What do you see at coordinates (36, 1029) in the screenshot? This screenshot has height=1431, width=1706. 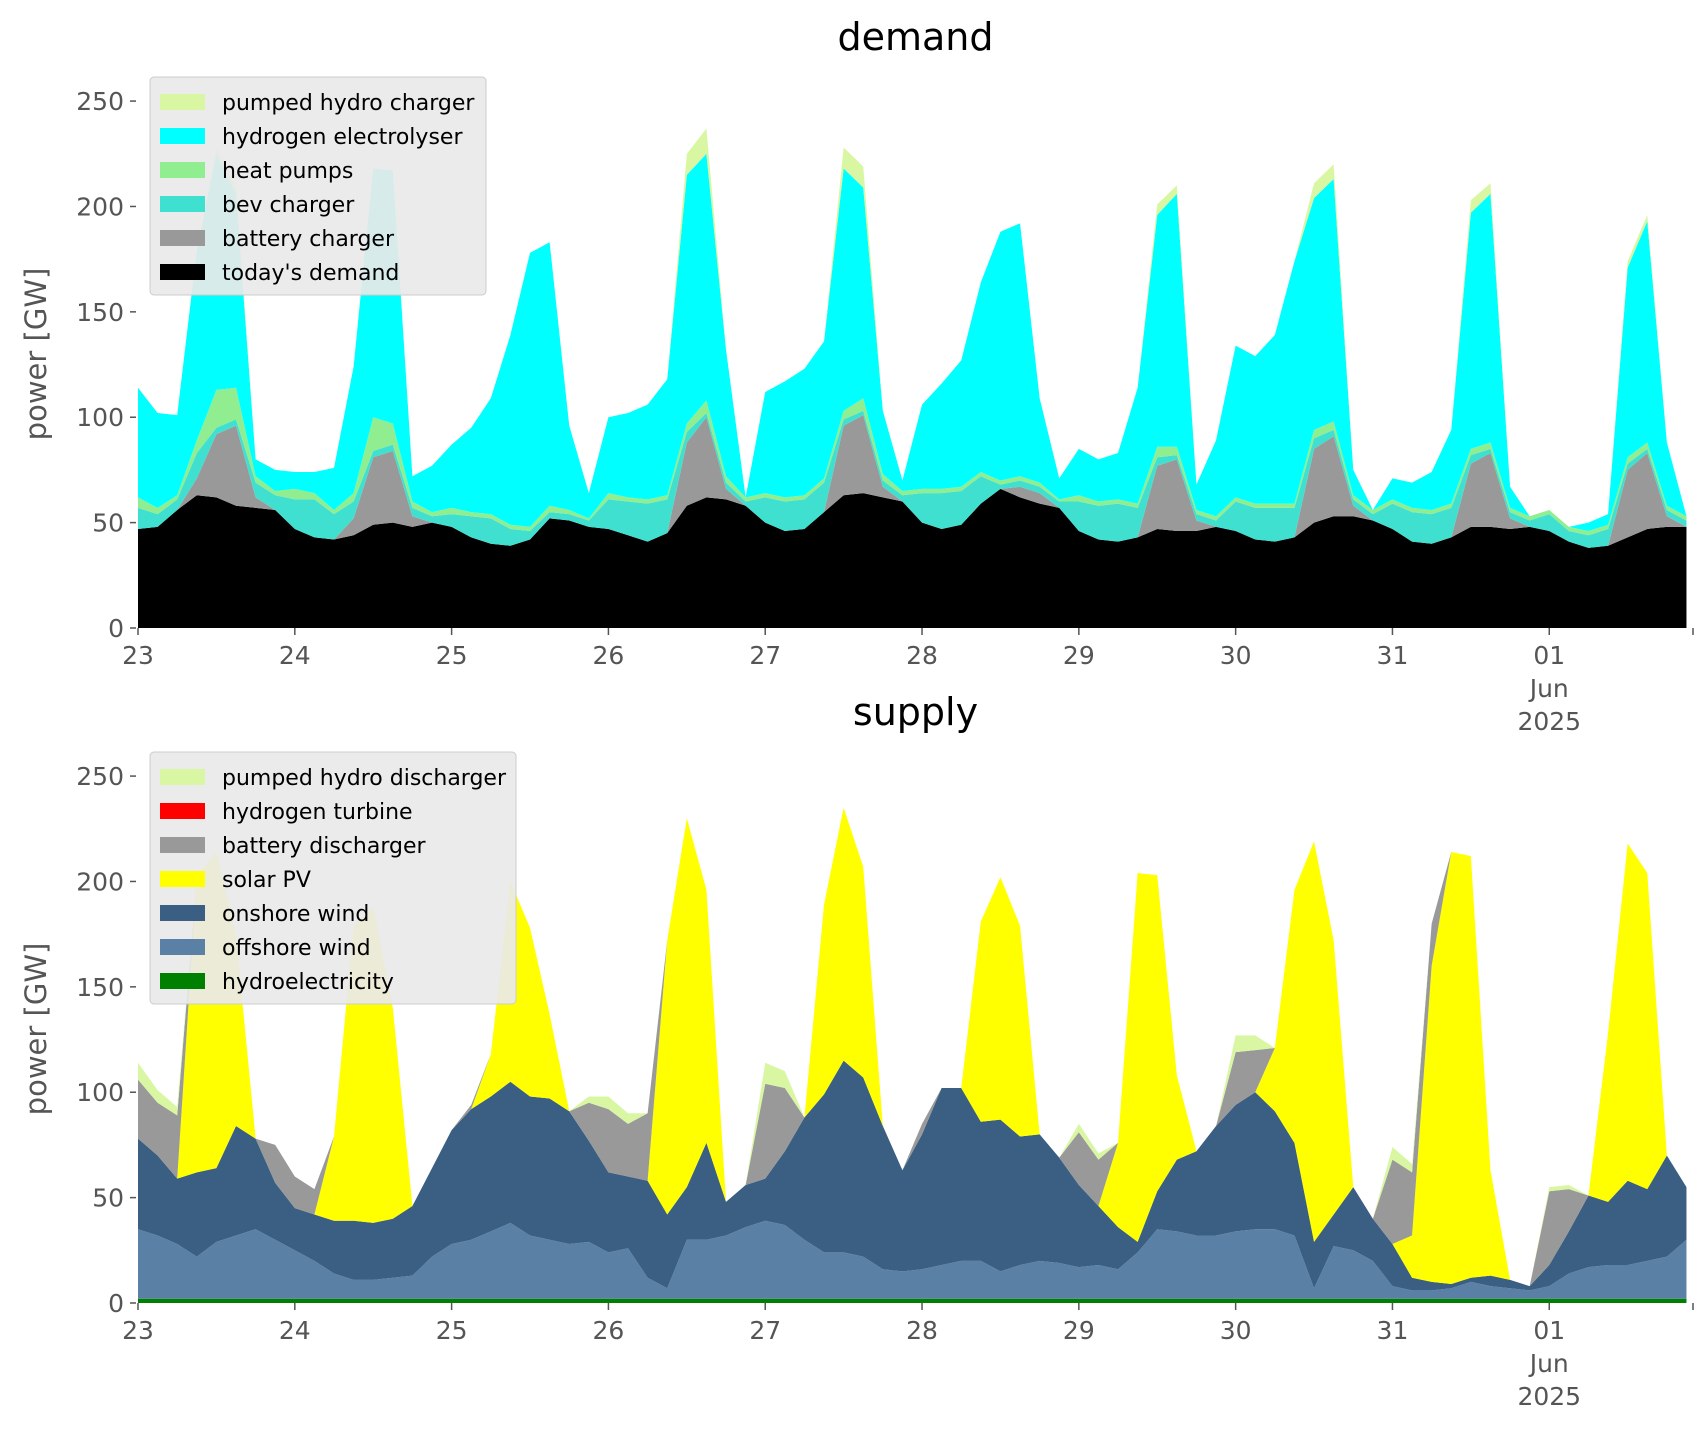 I see `supply-ylabel: power [GW]` at bounding box center [36, 1029].